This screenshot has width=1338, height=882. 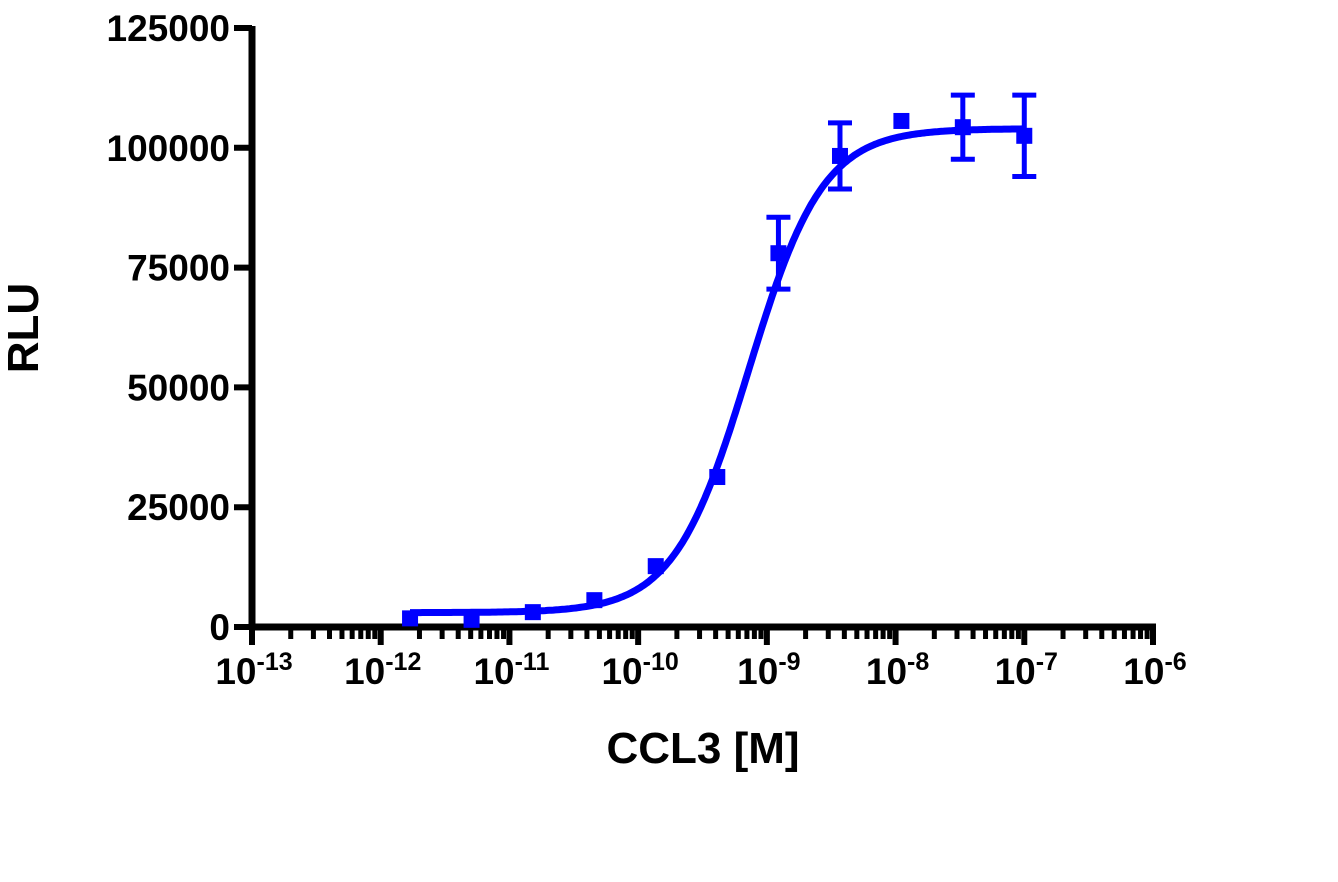 What do you see at coordinates (168, 148) in the screenshot?
I see `y-tick-label: 100000` at bounding box center [168, 148].